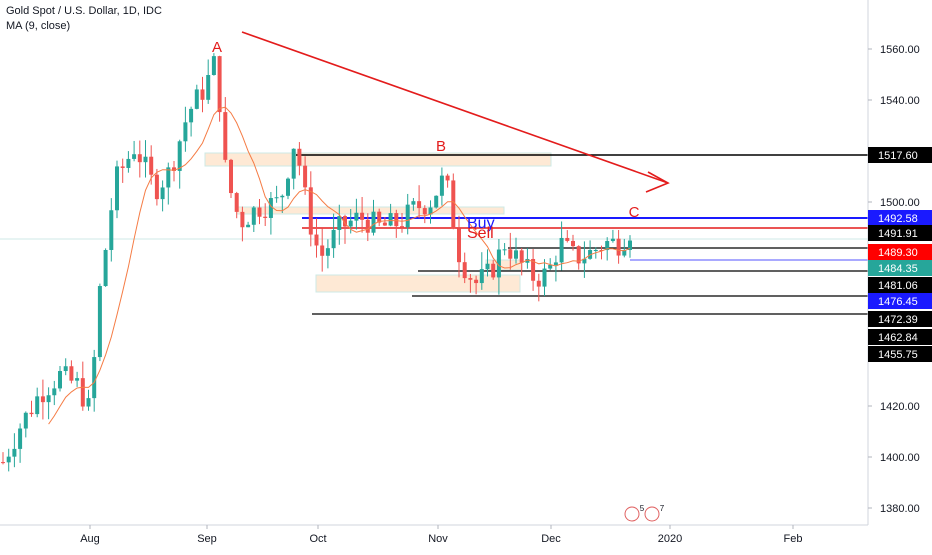 The width and height of the screenshot is (932, 555). I want to click on price-tag: 1489.30, so click(900, 252).